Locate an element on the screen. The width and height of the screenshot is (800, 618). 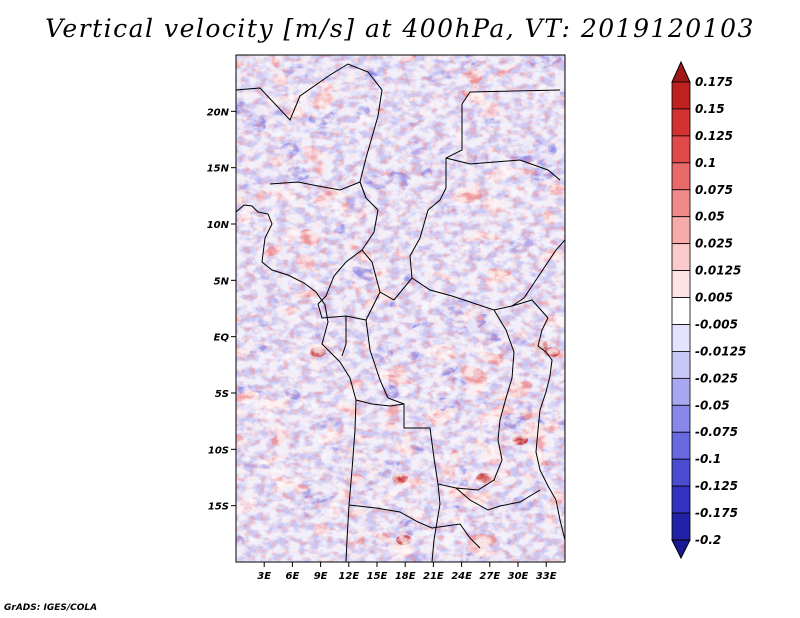
lon-tick-label: 24E is located at coordinates (461, 576).